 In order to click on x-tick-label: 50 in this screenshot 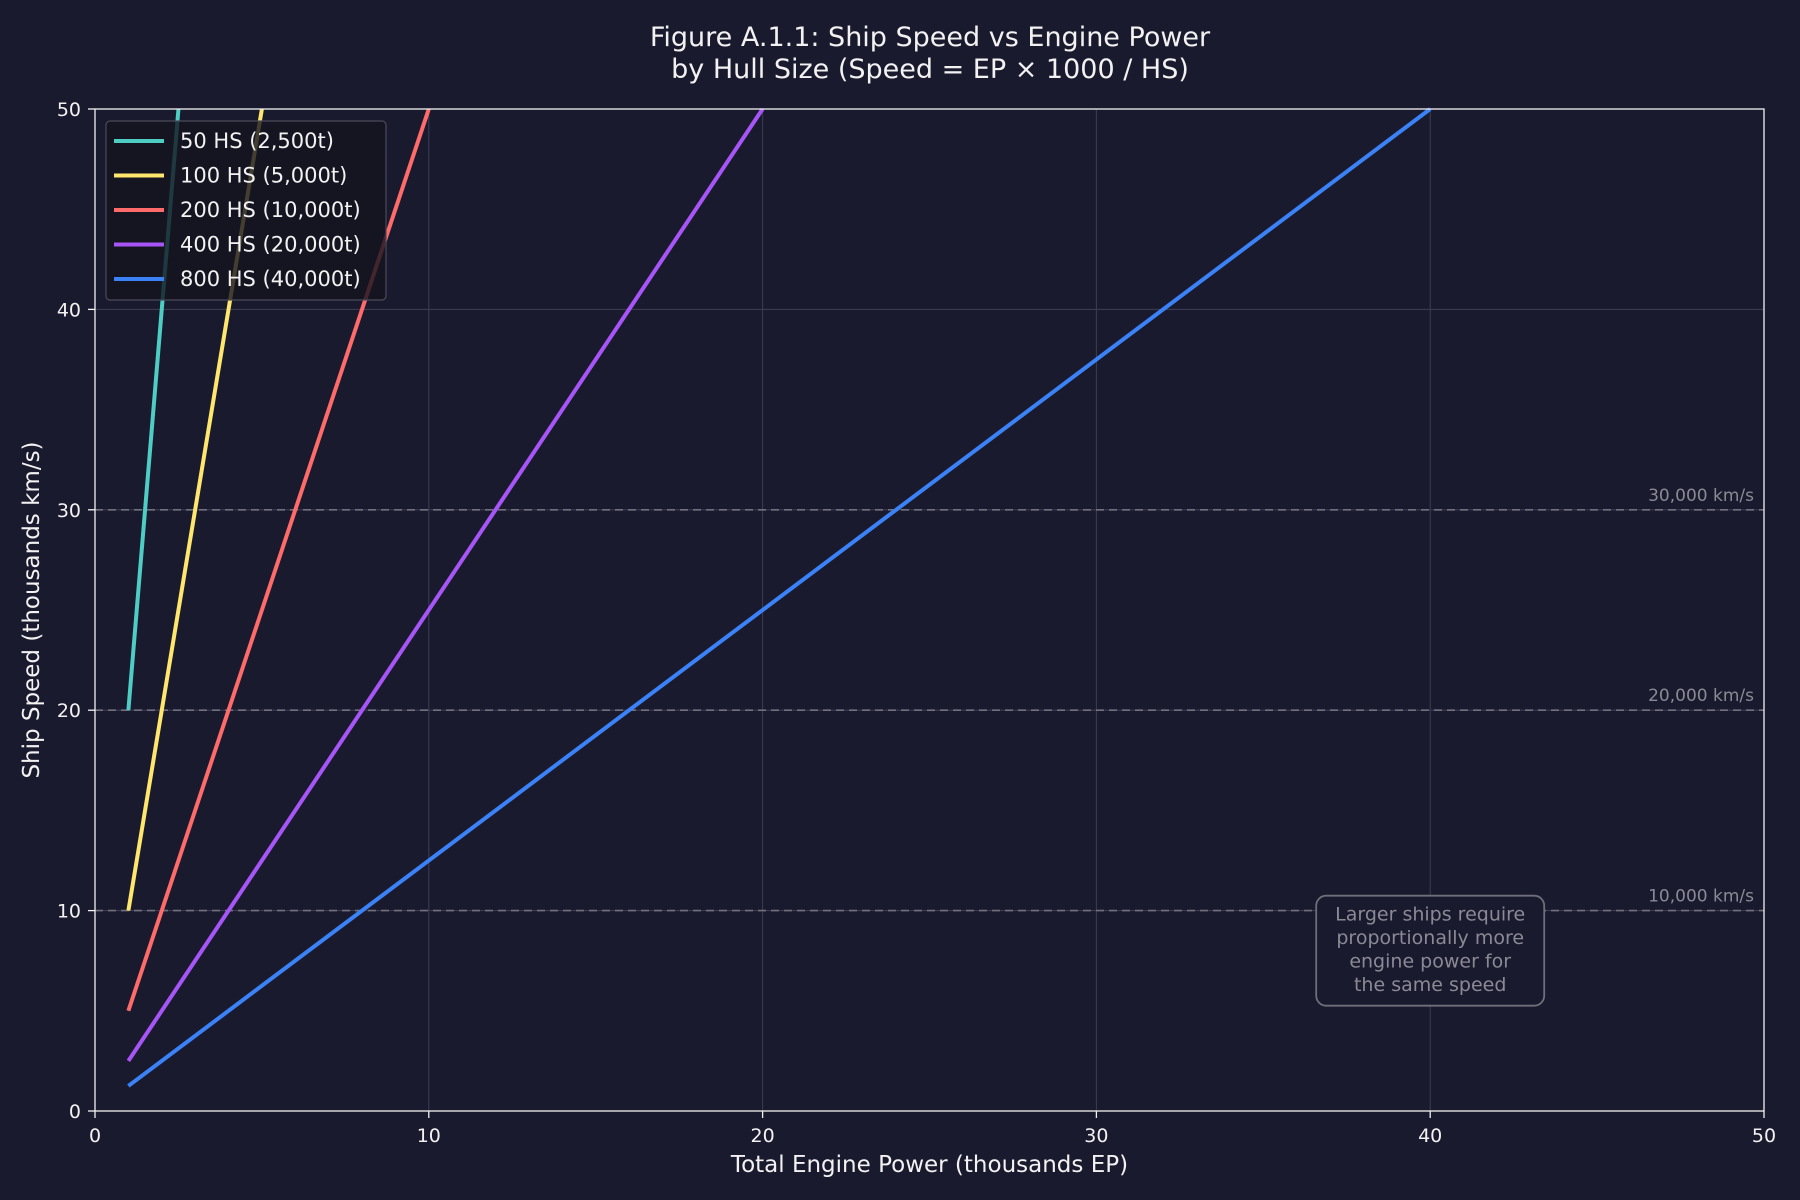, I will do `click(1764, 1136)`.